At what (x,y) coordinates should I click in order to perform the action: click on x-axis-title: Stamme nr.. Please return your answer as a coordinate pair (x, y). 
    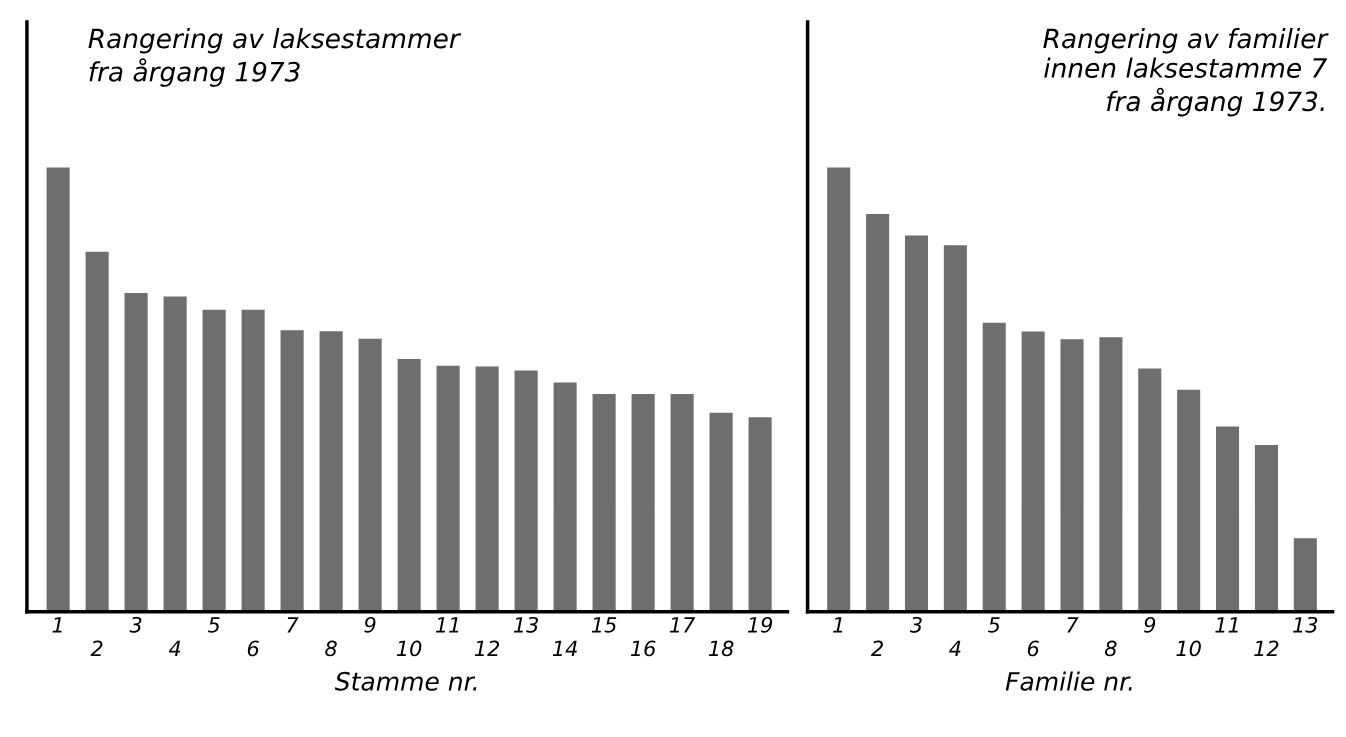
    Looking at the image, I should click on (405, 681).